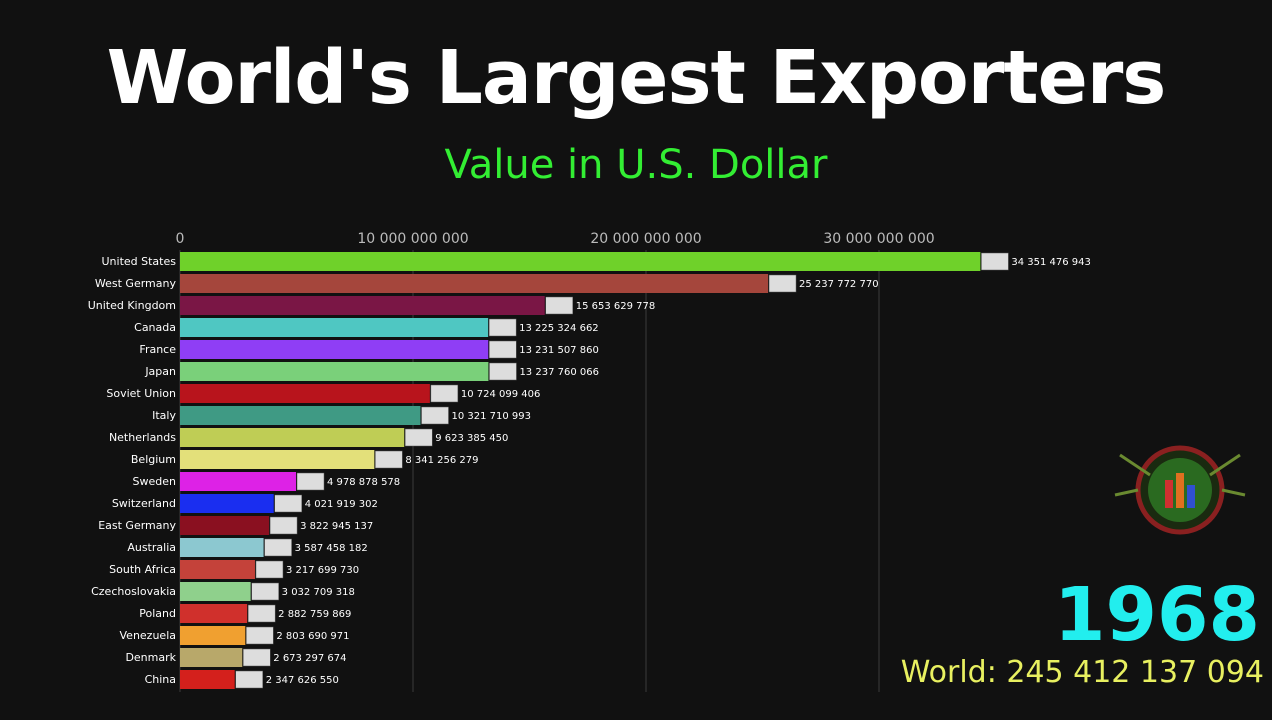 The height and width of the screenshot is (720, 1272). I want to click on value-label: 2 803 690 971, so click(312, 636).